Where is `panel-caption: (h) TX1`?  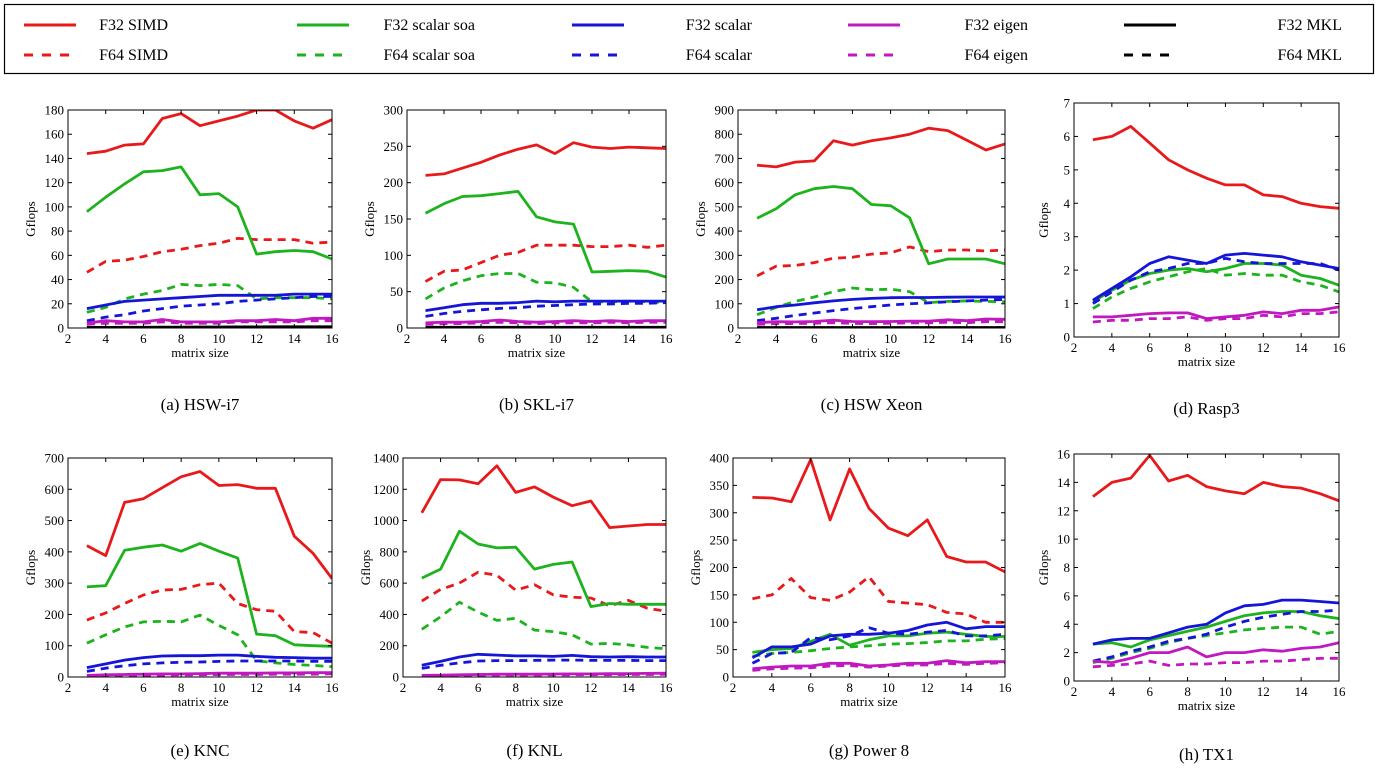
panel-caption: (h) TX1 is located at coordinates (1206, 754).